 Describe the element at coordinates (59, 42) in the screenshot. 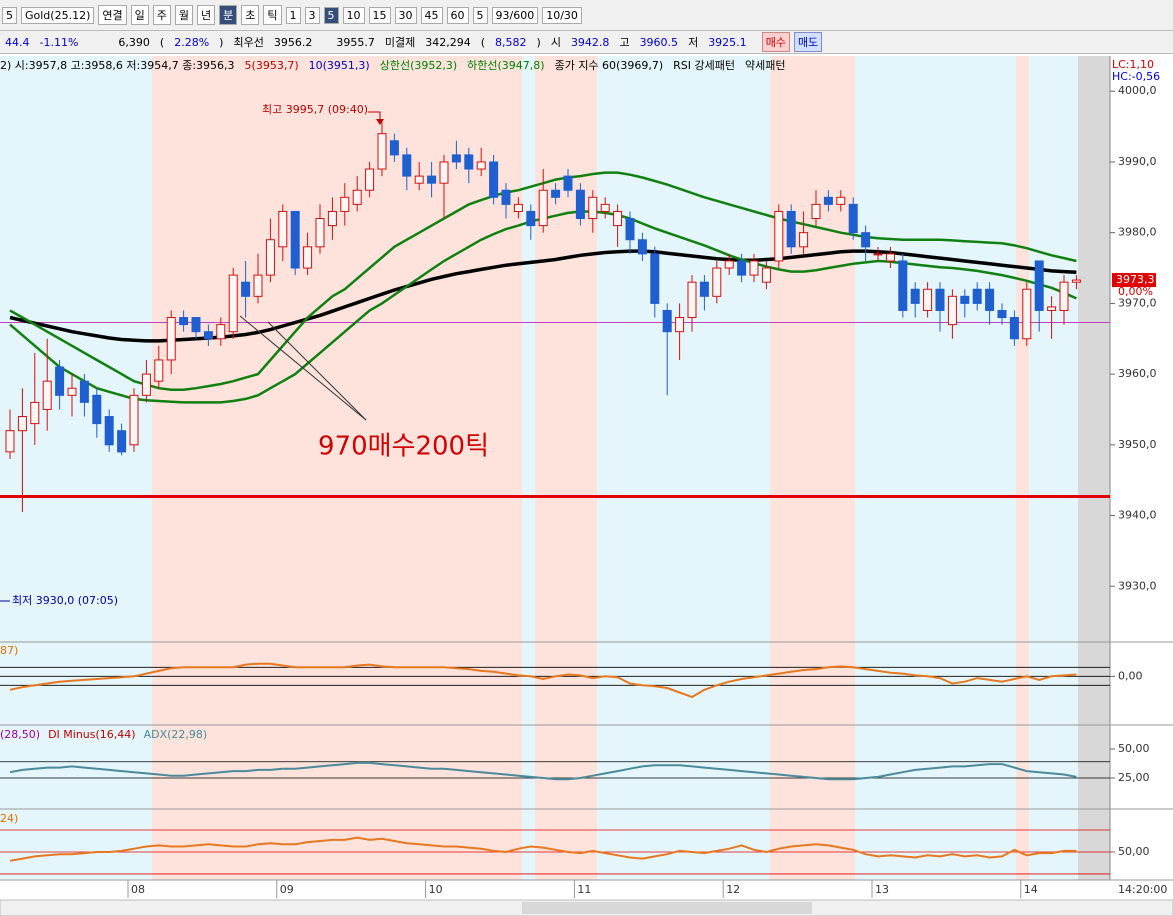

I see `info: -1.11%` at that location.